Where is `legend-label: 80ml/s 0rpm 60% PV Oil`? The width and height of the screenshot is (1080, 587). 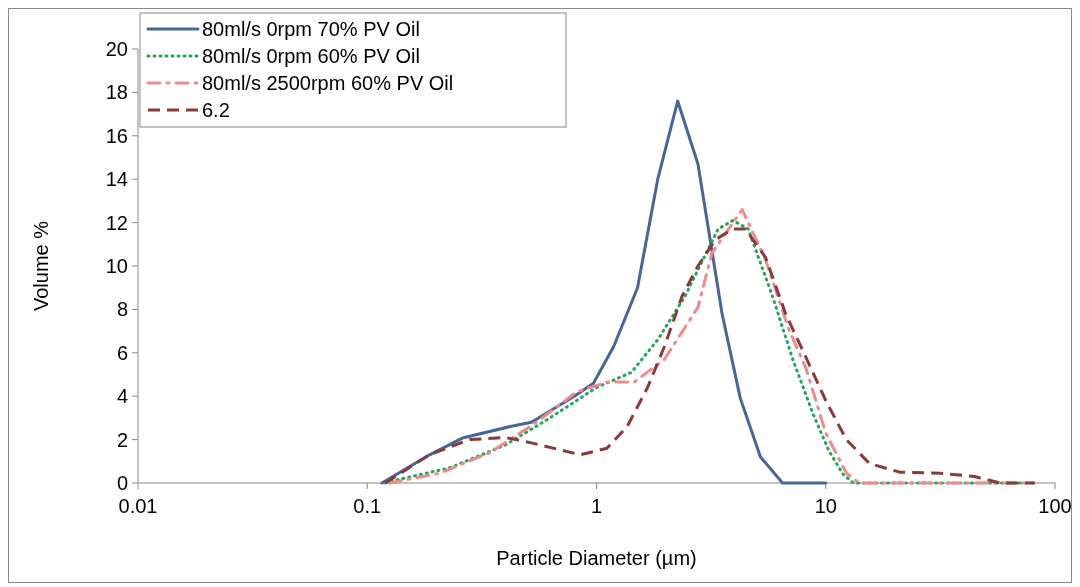
legend-label: 80ml/s 0rpm 60% PV Oil is located at coordinates (311, 56).